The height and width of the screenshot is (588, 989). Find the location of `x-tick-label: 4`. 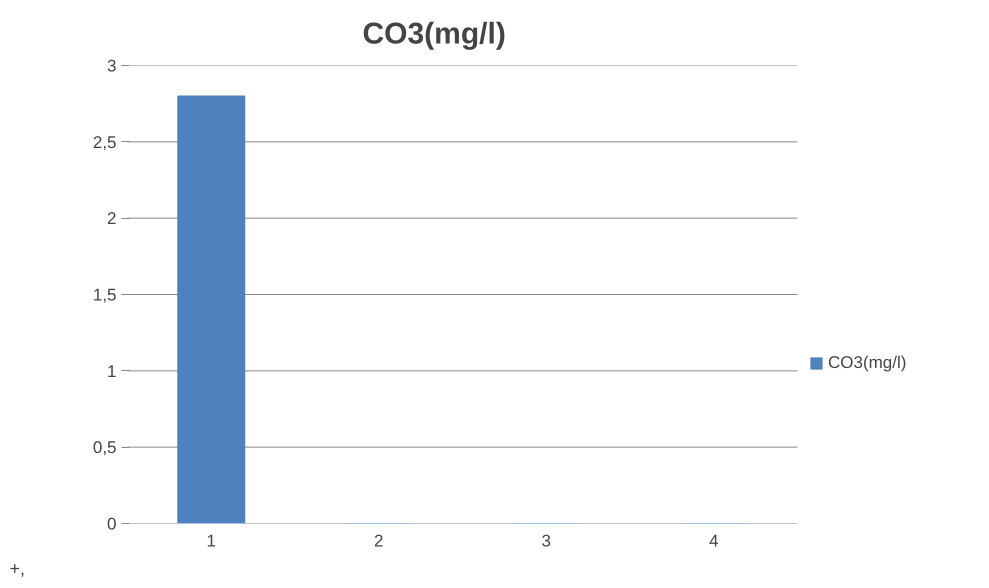

x-tick-label: 4 is located at coordinates (713, 541).